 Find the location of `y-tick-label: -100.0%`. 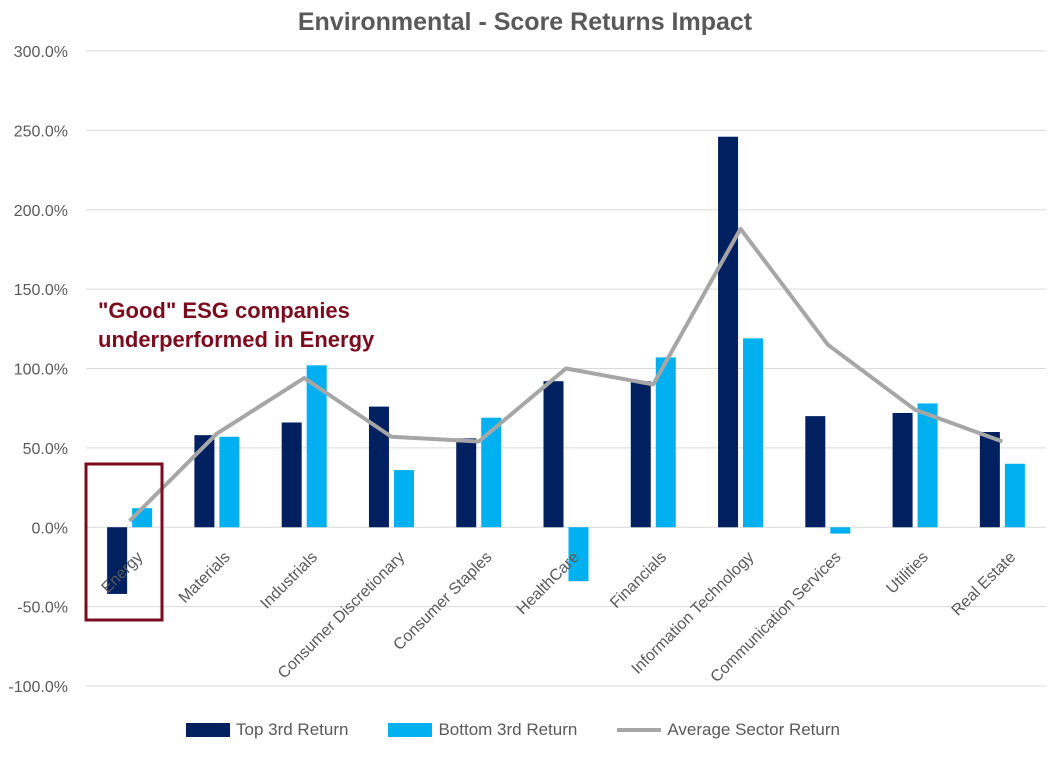

y-tick-label: -100.0% is located at coordinates (38, 687).